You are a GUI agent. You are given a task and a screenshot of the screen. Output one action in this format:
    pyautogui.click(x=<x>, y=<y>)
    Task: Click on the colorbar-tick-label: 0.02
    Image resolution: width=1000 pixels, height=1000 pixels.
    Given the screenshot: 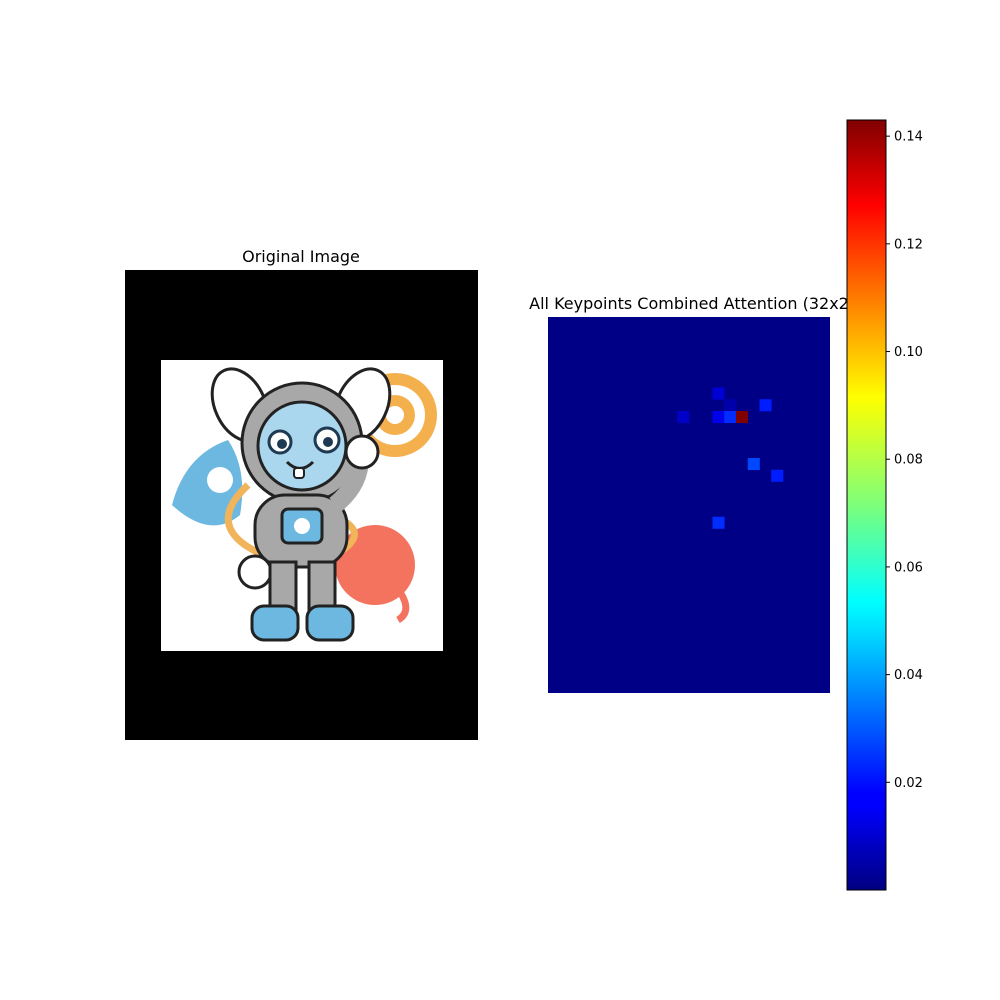 What is the action you would take?
    pyautogui.click(x=908, y=783)
    